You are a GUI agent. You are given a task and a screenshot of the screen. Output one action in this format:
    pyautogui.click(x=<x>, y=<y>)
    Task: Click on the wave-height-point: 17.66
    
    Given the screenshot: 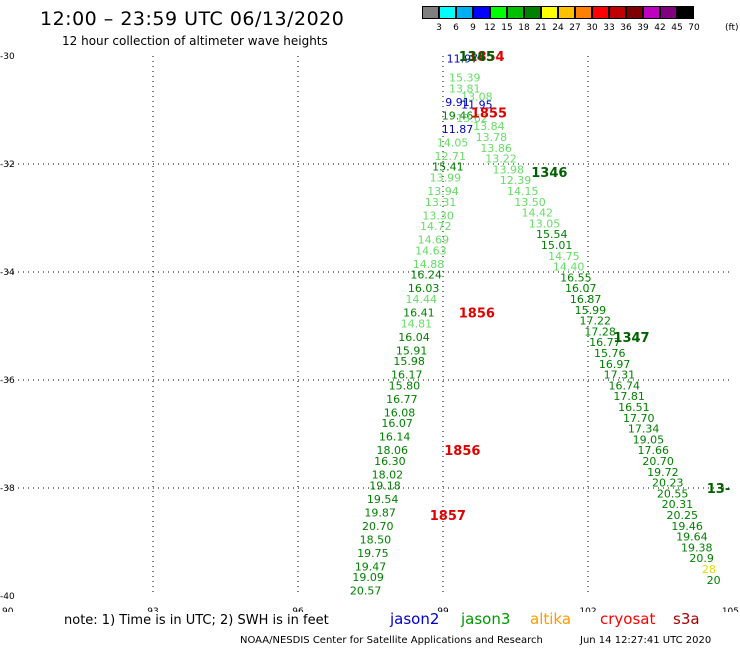 What is the action you would take?
    pyautogui.click(x=654, y=450)
    